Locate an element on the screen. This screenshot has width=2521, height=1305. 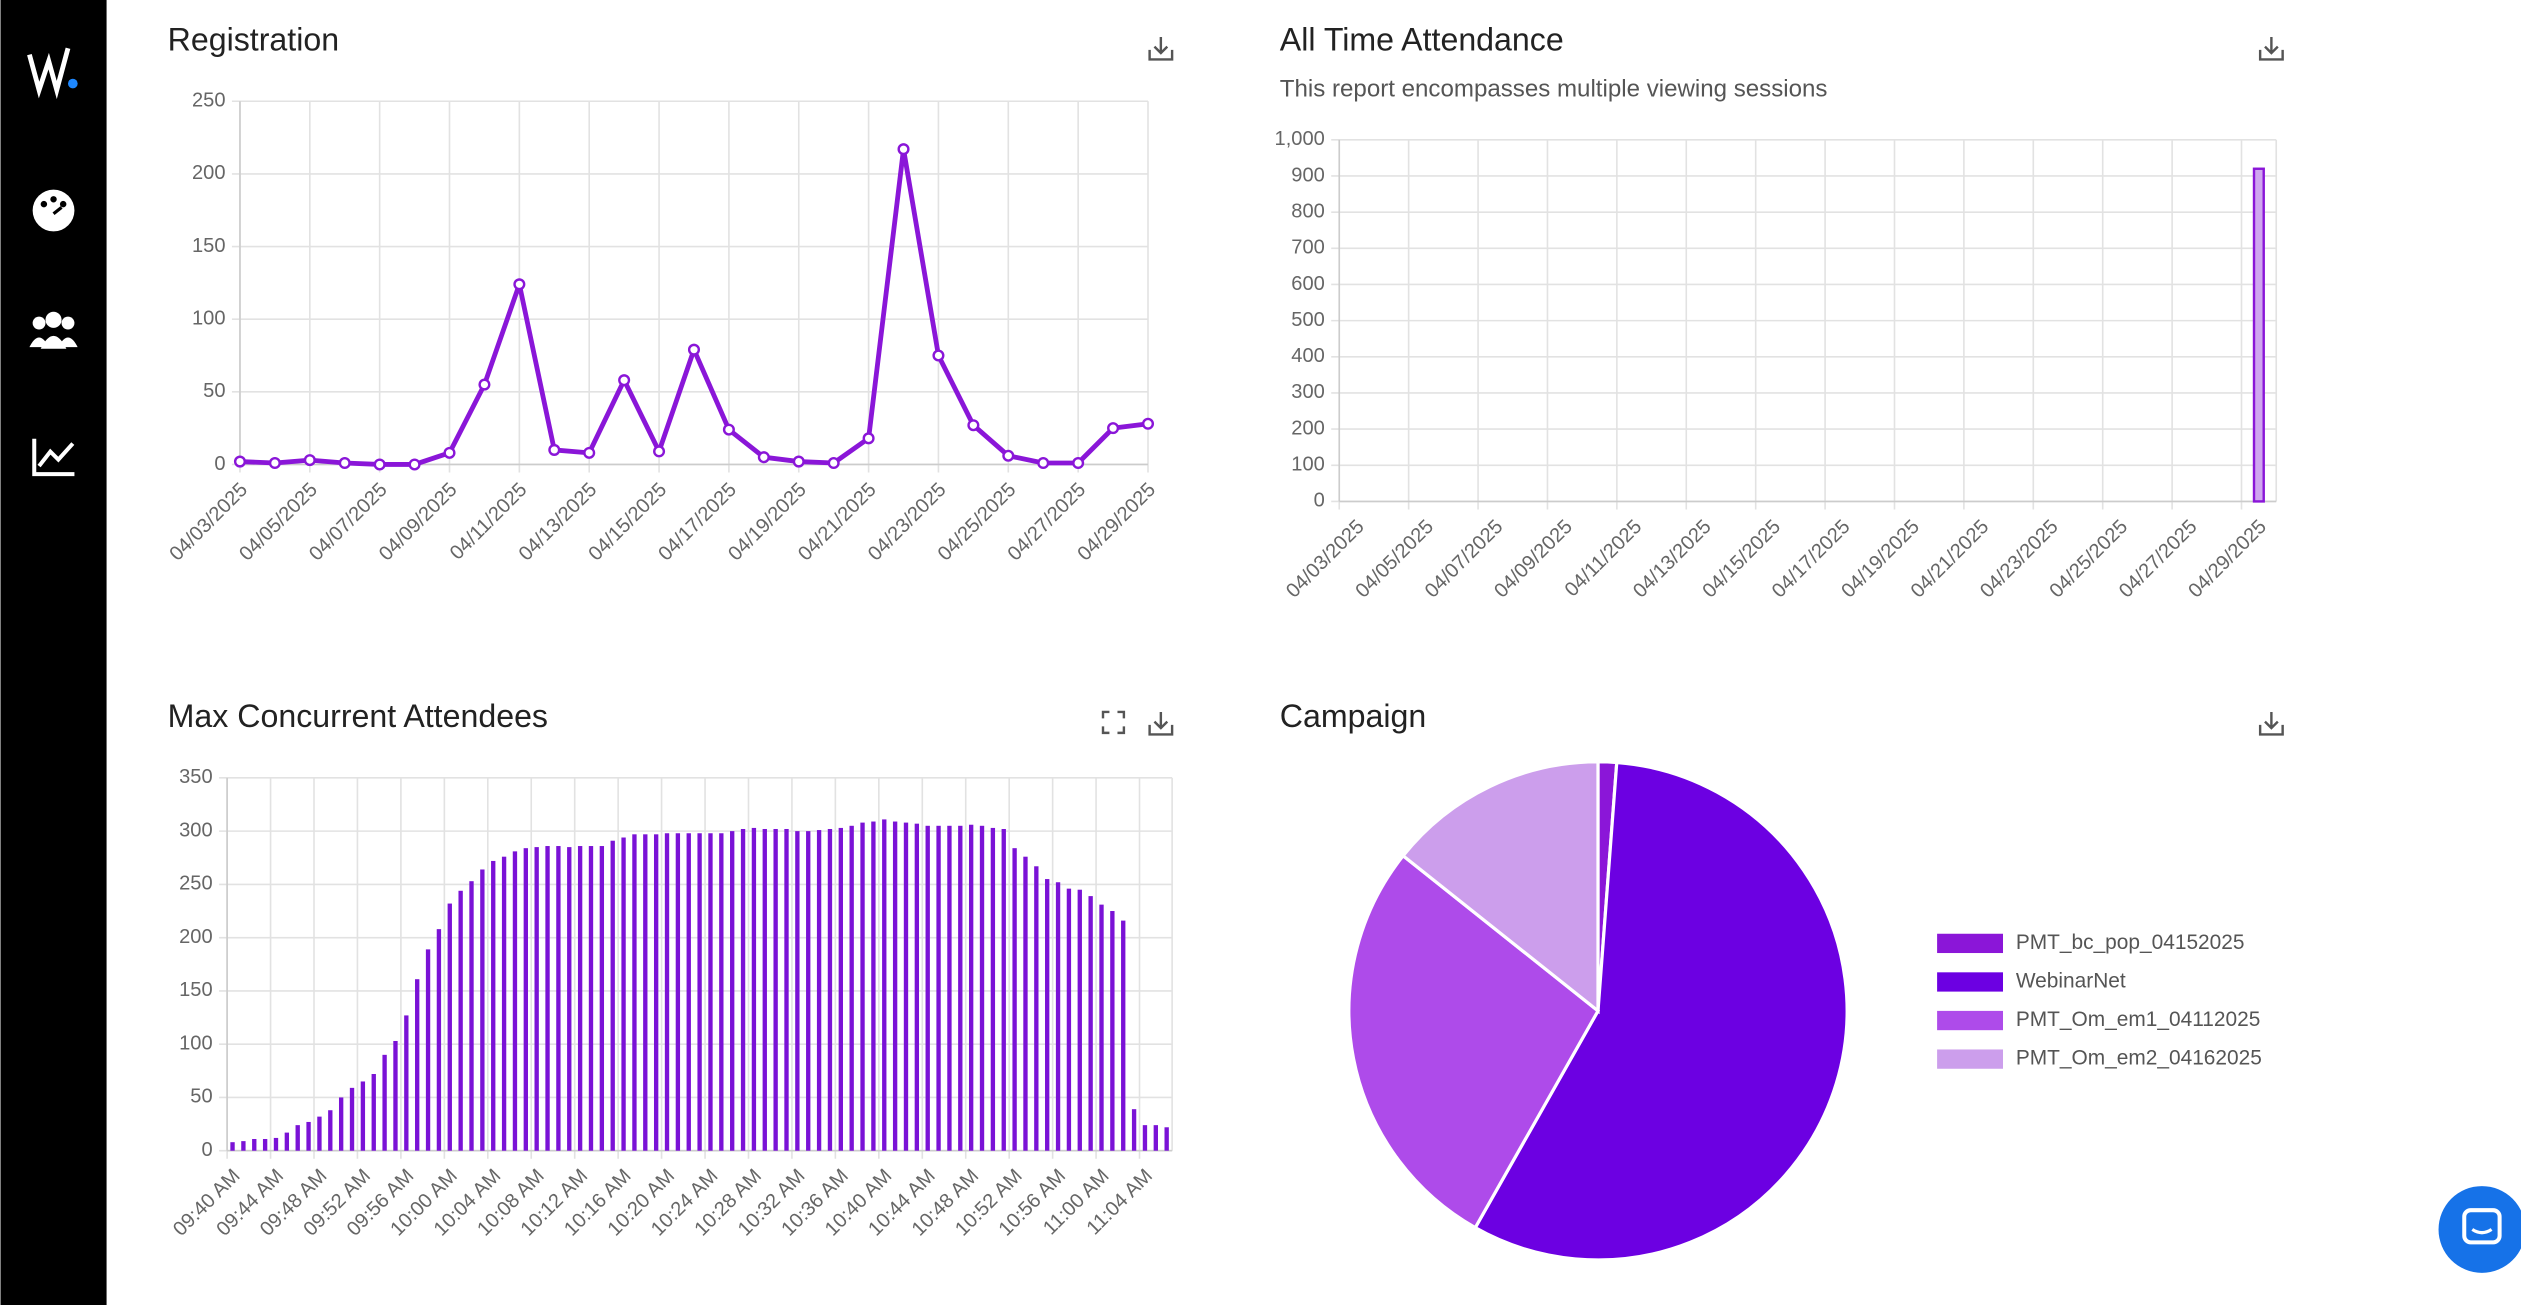
fullscreen-button is located at coordinates (1113, 722).